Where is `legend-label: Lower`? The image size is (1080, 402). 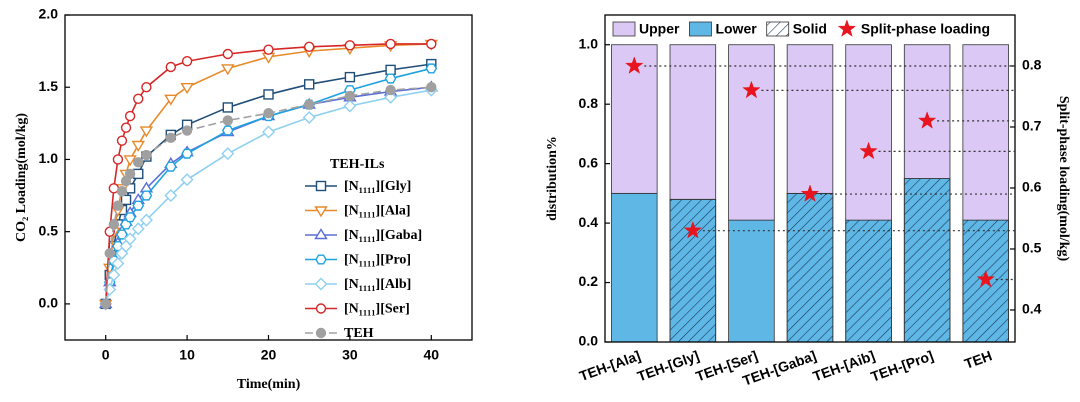
legend-label: Lower is located at coordinates (736, 29).